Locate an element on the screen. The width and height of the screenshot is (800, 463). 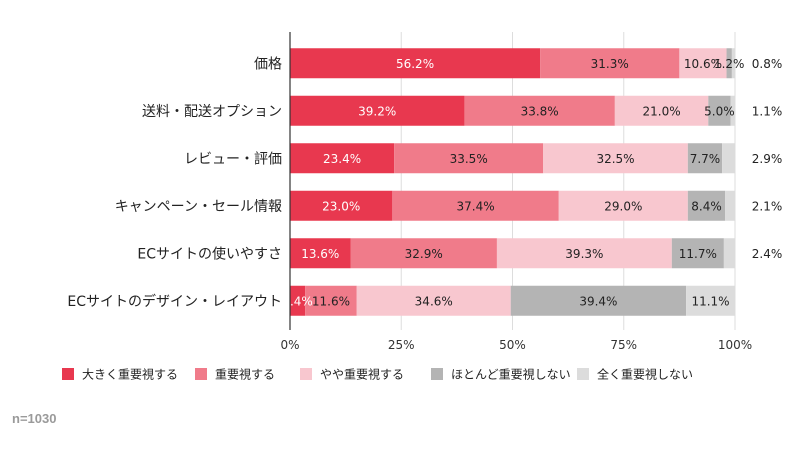
category-label: ECサイトのデザイン・レイアウト is located at coordinates (174, 301).